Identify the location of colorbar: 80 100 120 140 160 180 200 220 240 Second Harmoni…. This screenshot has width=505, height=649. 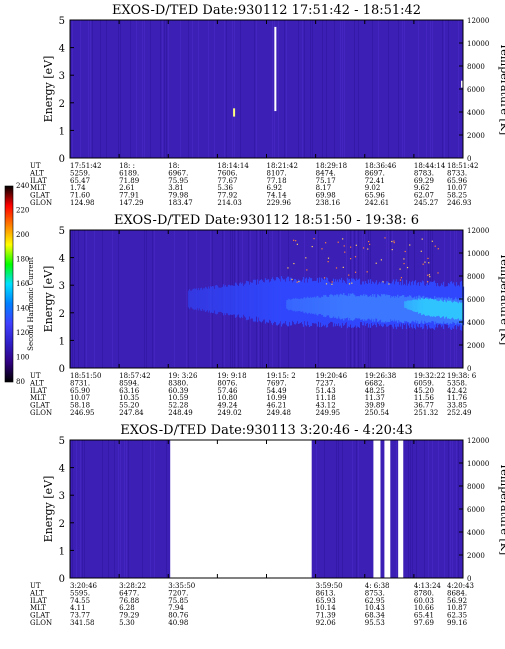
(19, 284).